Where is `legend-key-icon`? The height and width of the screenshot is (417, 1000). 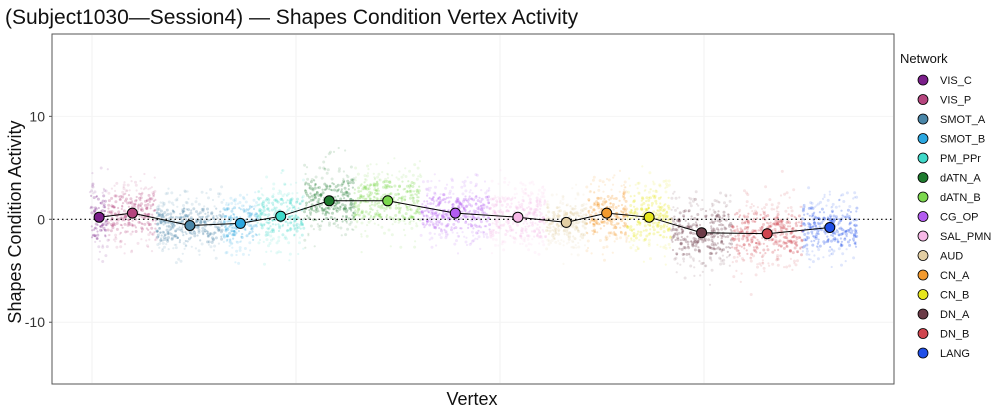 legend-key-icon is located at coordinates (923, 275).